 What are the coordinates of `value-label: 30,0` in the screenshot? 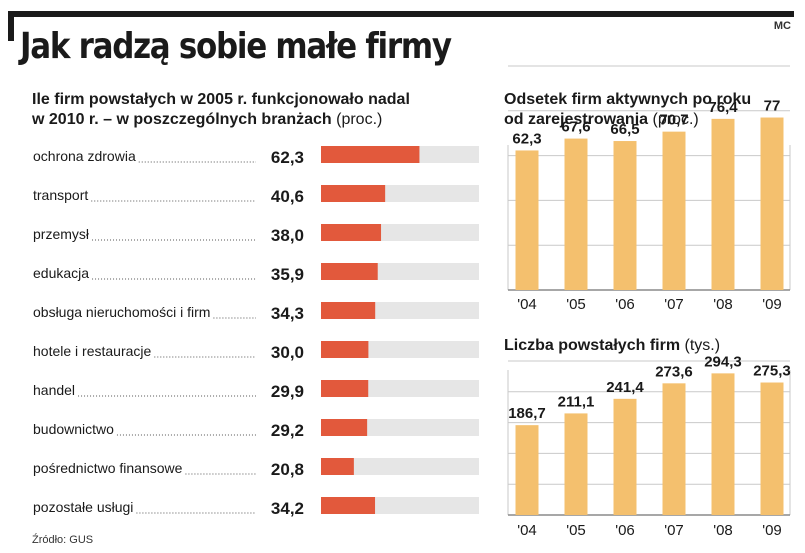 It's located at (287, 352).